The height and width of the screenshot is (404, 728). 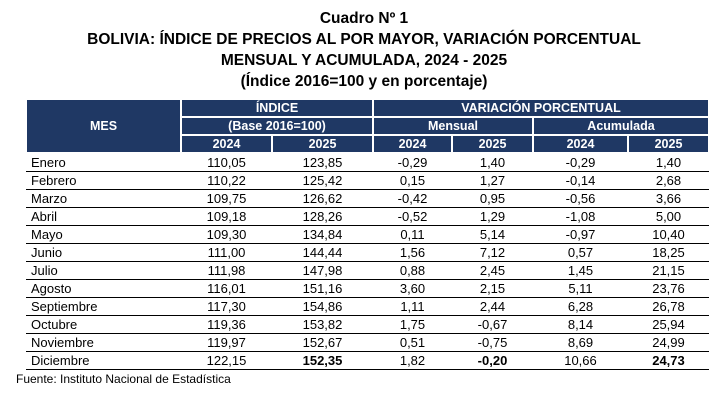 I want to click on value-cell: 26,78, so click(x=668, y=306).